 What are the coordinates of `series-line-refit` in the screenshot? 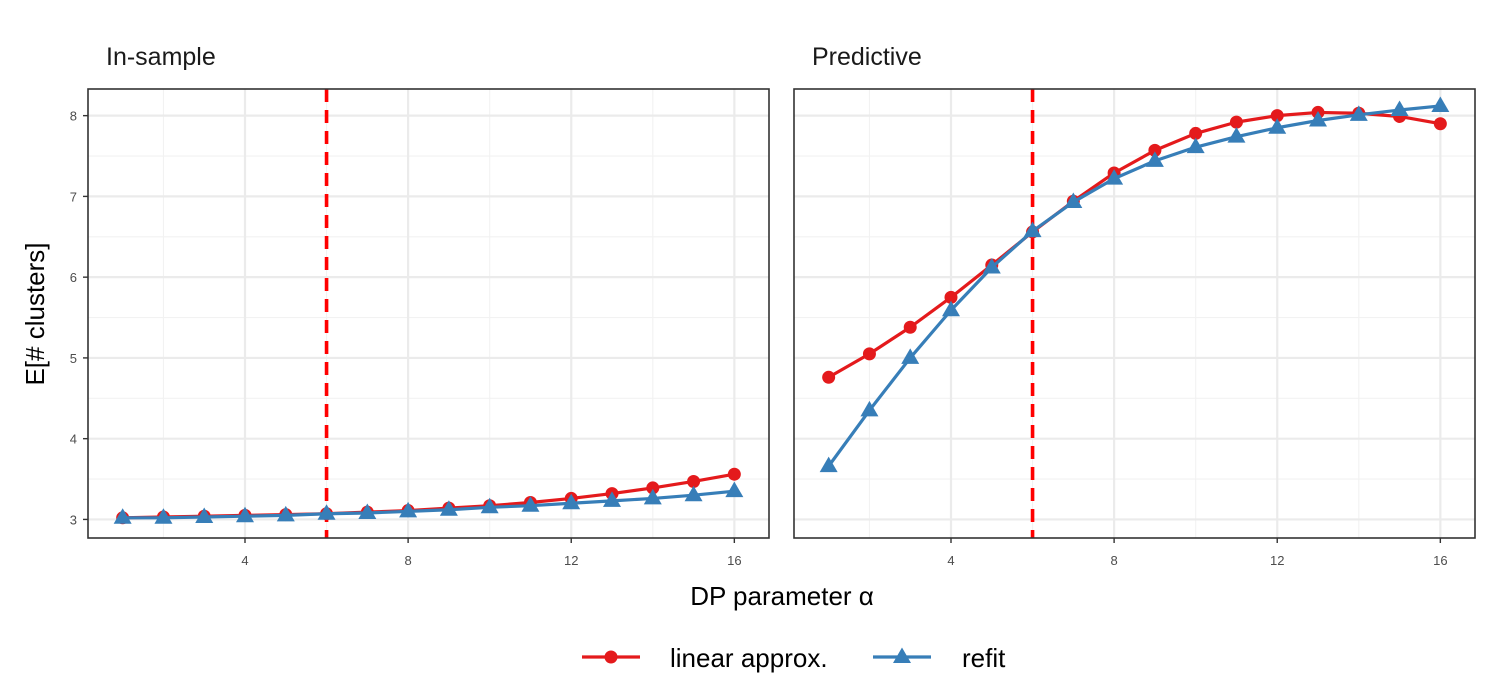 It's located at (428, 504).